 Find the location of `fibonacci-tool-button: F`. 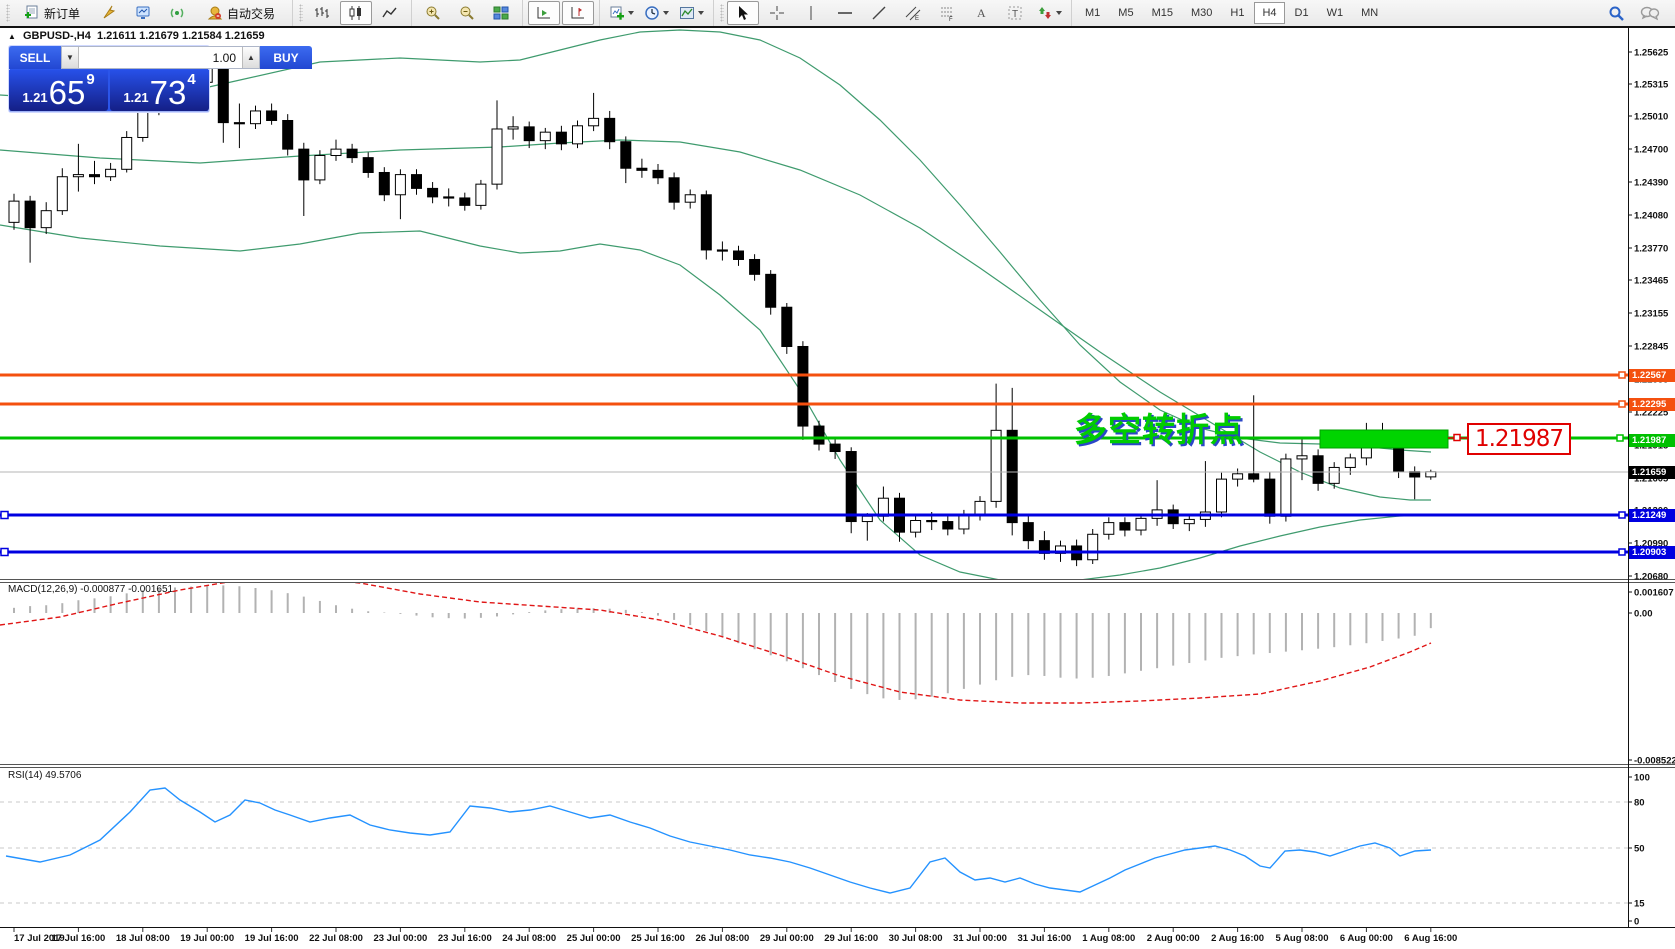

fibonacci-tool-button: F is located at coordinates (947, 13).